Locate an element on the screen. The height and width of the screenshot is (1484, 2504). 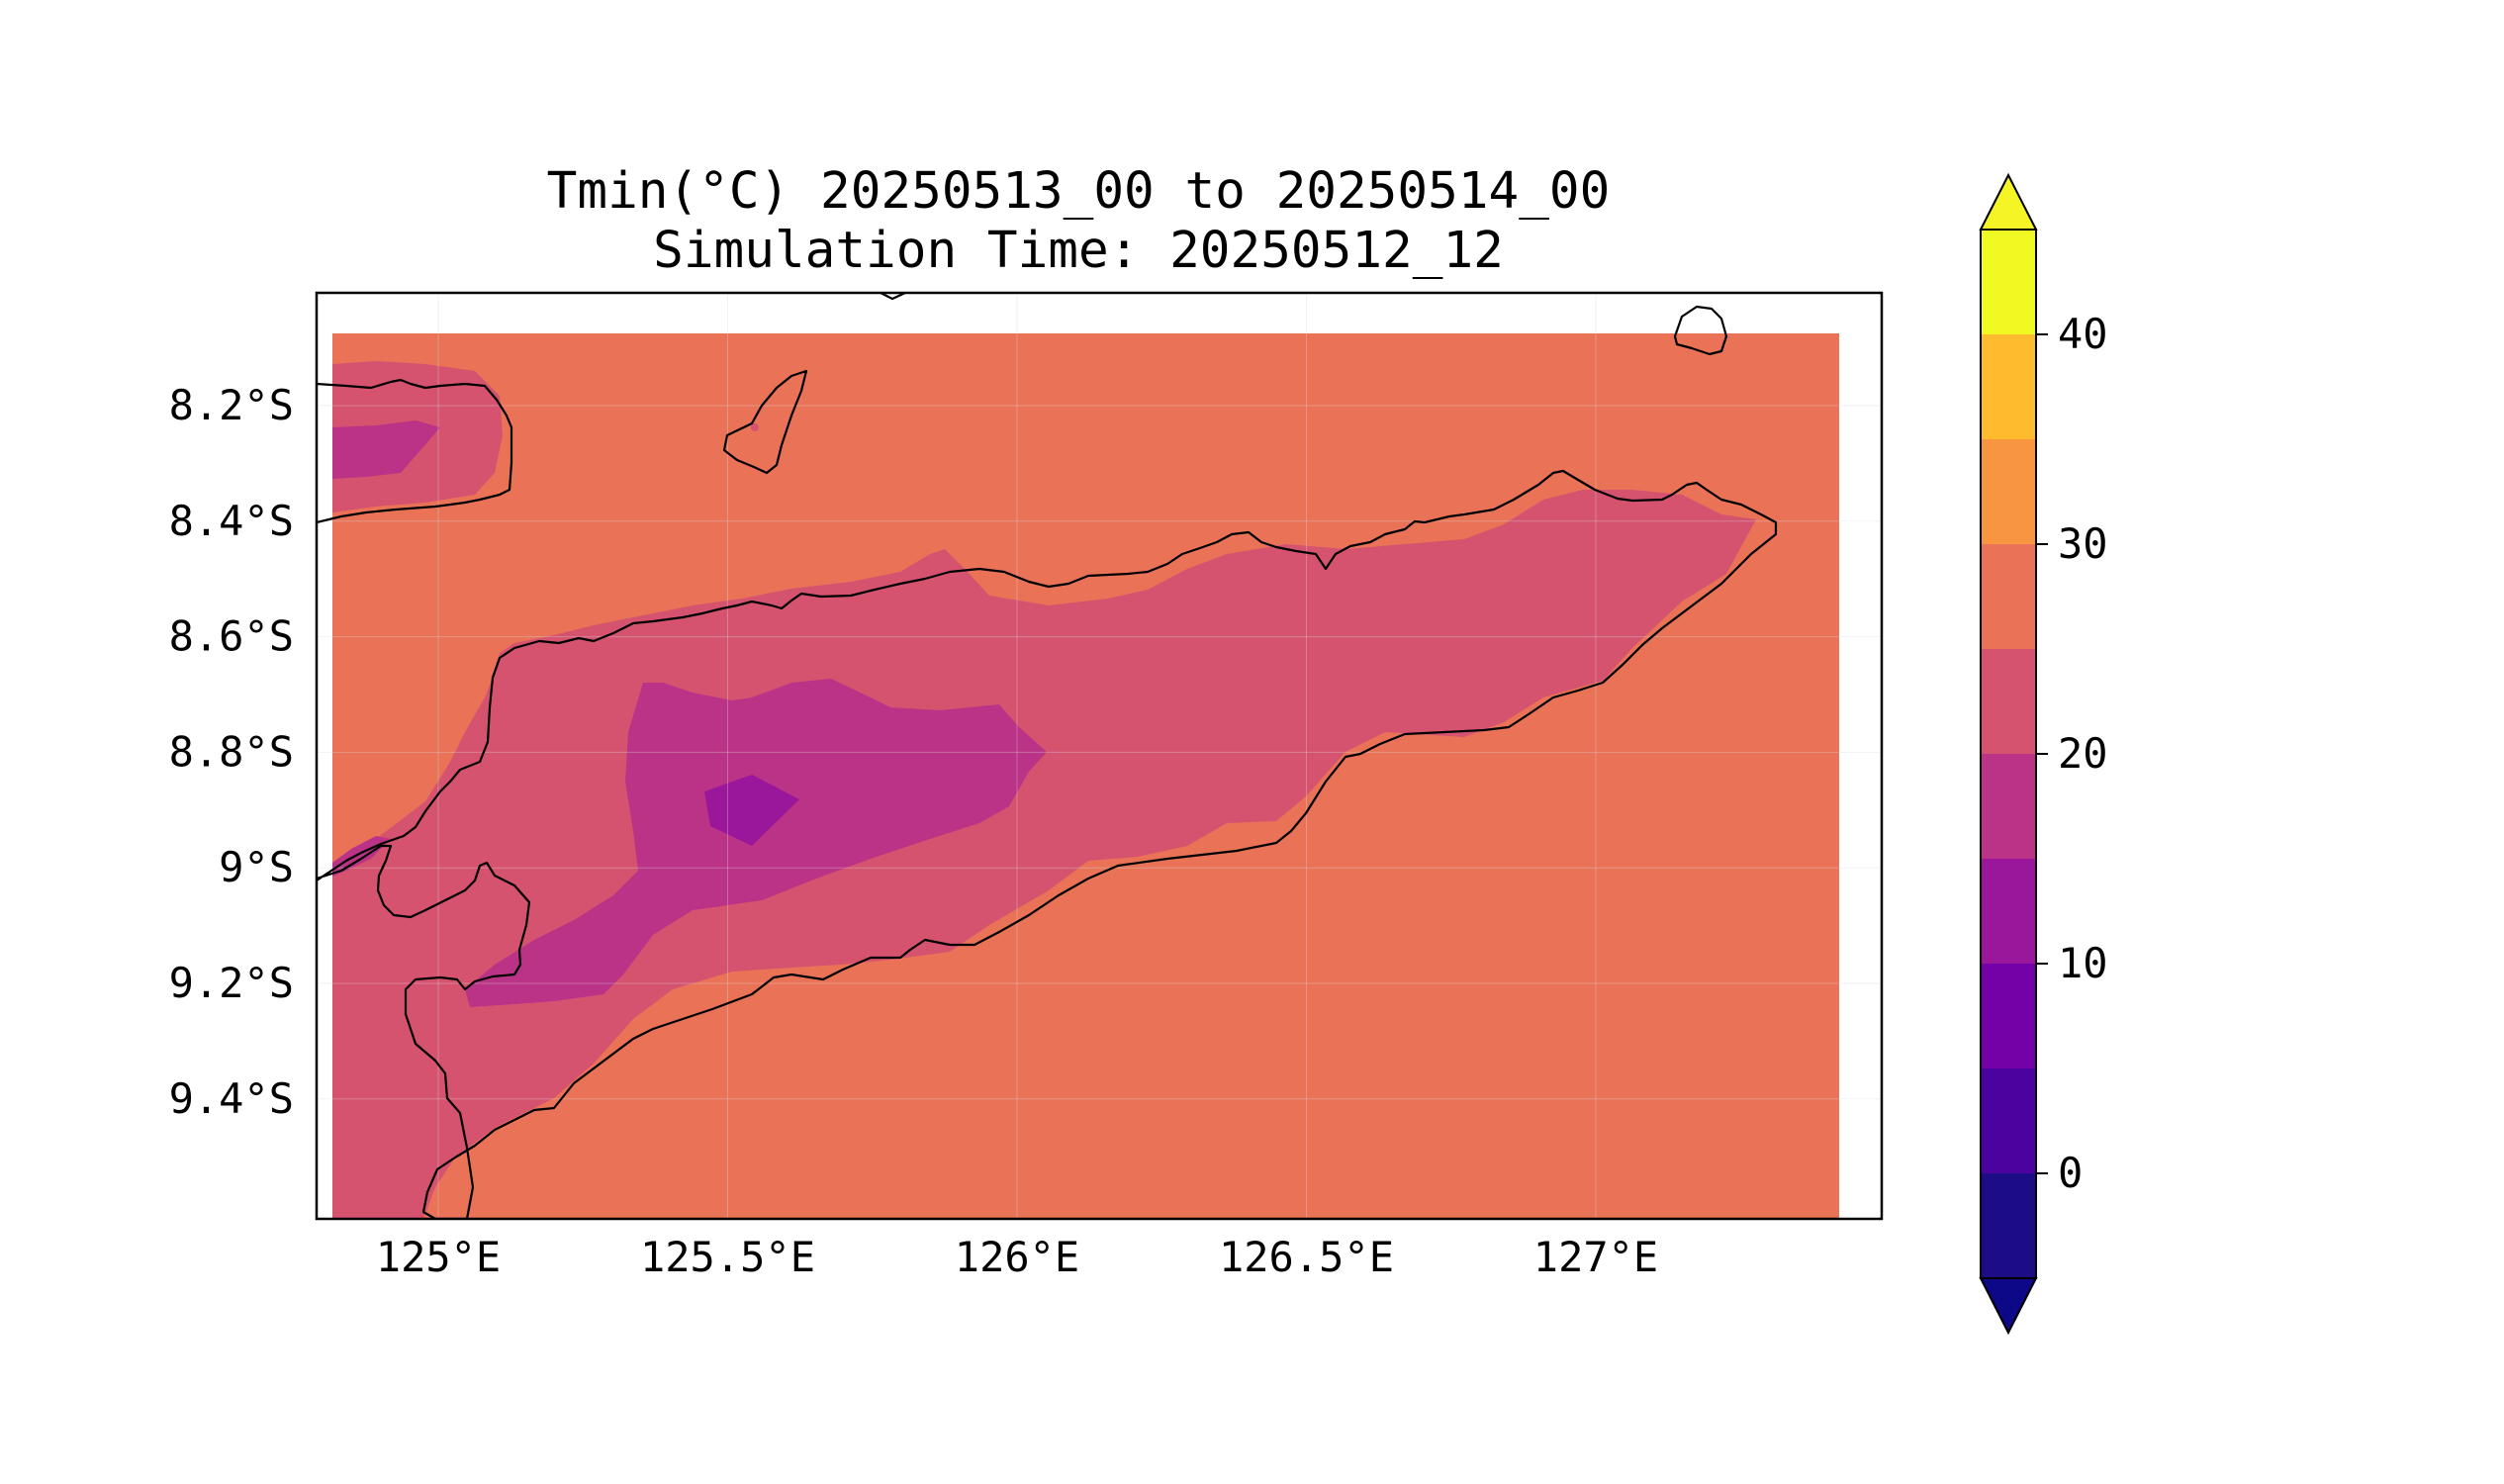
y-tick-label: 9°S is located at coordinates (256, 867).